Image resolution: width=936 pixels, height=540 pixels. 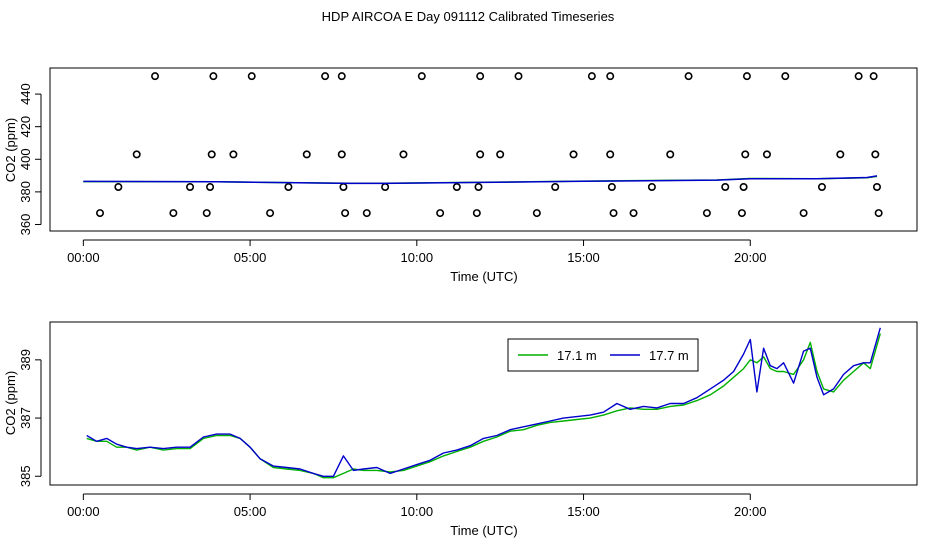 I want to click on legend-label-blue: 17.7 m, so click(x=669, y=355).